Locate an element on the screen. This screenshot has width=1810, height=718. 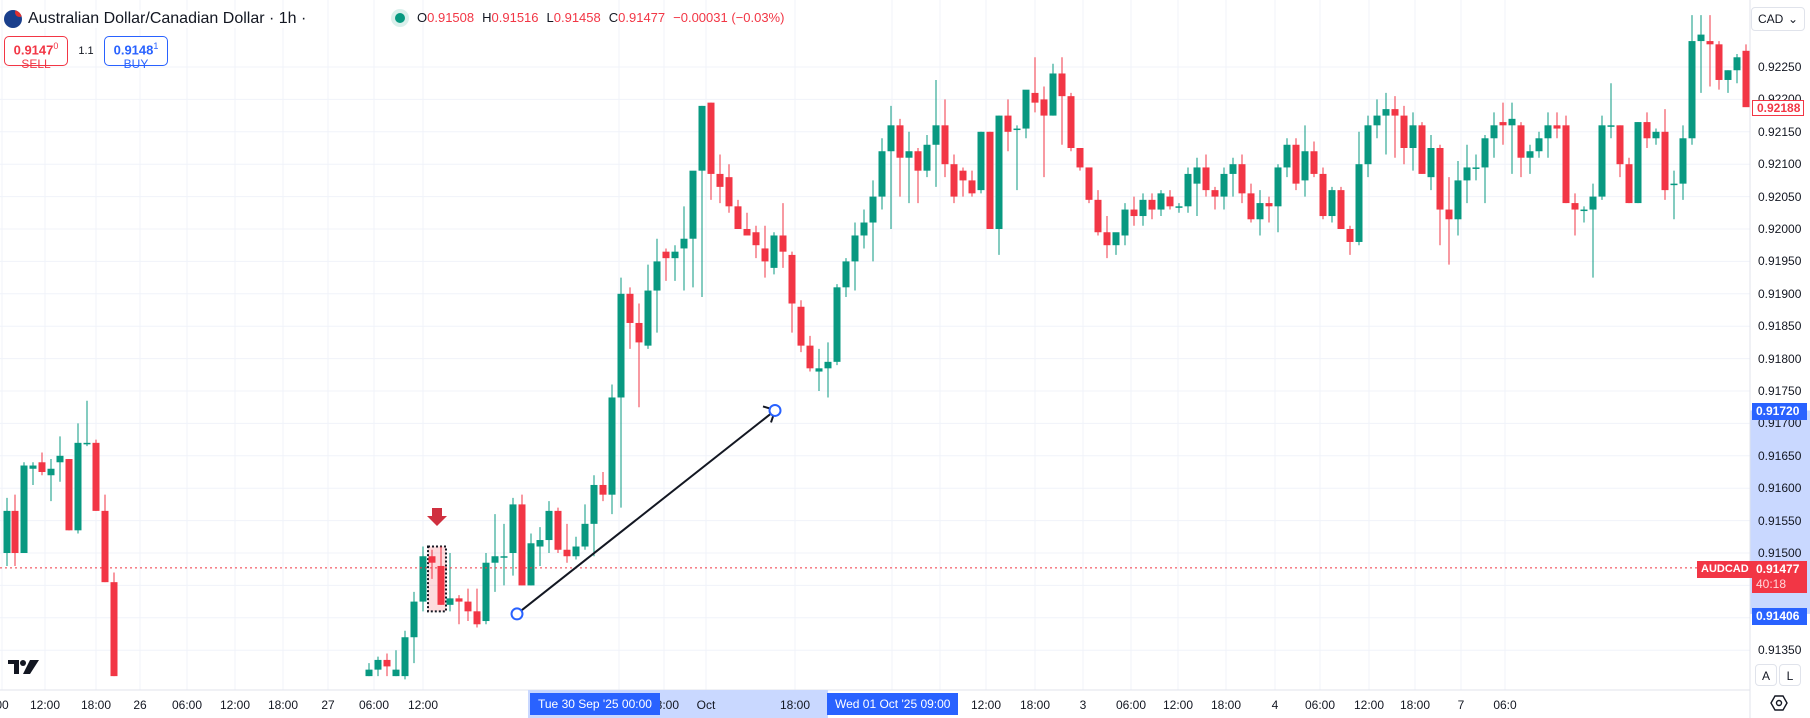
price-tick: 0.91850 is located at coordinates (1780, 326).